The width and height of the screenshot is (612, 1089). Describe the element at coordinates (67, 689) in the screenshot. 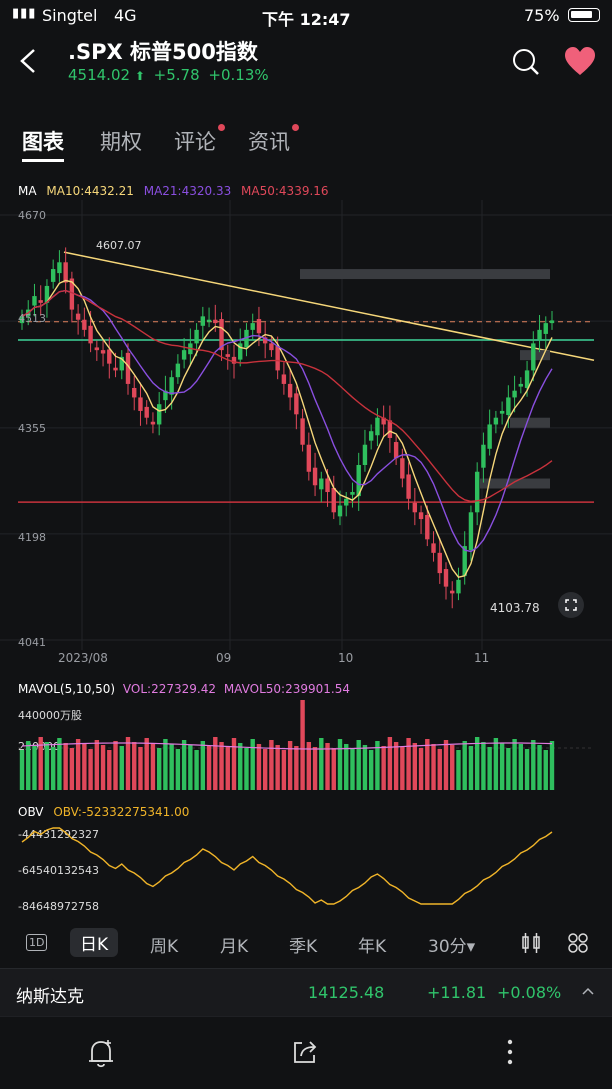

I see `mavol-label: MAVOL(5,10,50)` at that location.